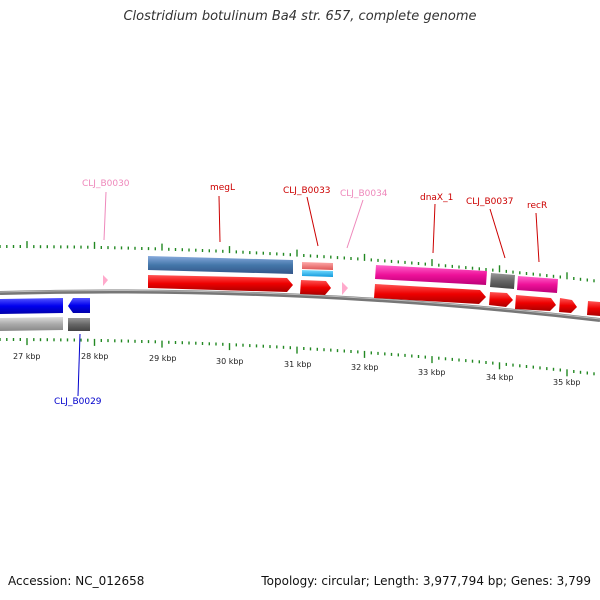 The width and height of the screenshot is (600, 600). Describe the element at coordinates (31, 324) in the screenshot. I see `gene-reverse-gray` at that location.